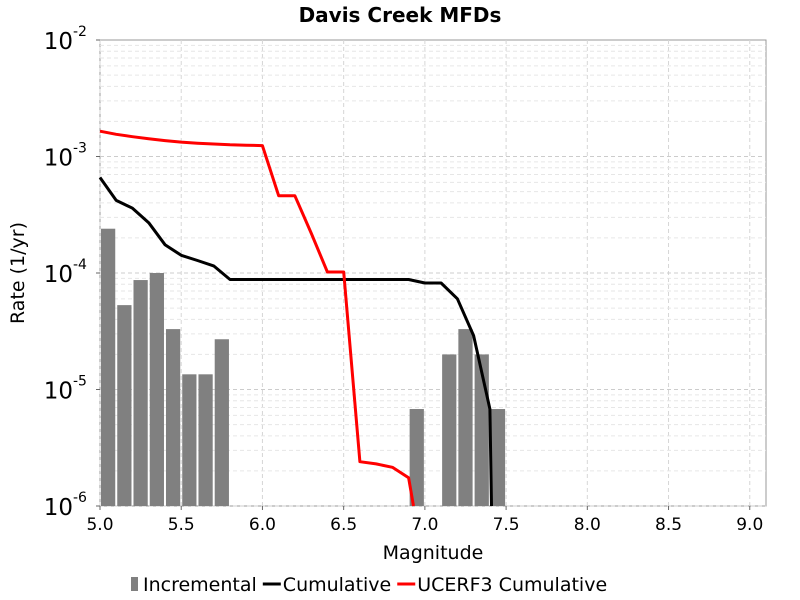 Image resolution: width=800 pixels, height=600 pixels. Describe the element at coordinates (400, 15) in the screenshot. I see `chart-title: Davis Creek MFDs` at that location.